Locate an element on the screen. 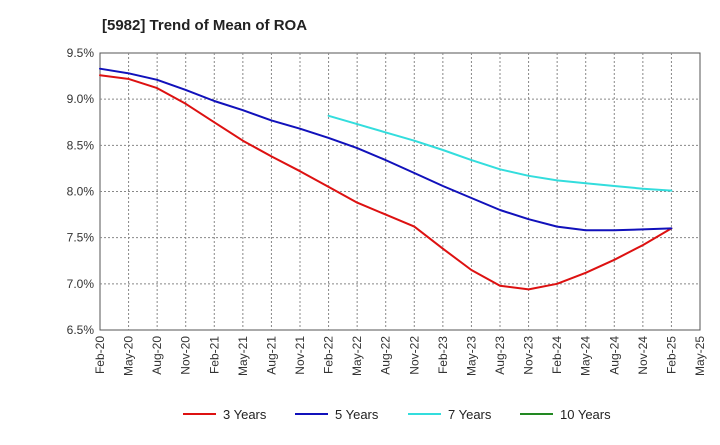  y-axis-ticks: 6.5% 7.0% 7.5% 8.0% 8.5% 9.0% 9.5% is located at coordinates (81, 191).